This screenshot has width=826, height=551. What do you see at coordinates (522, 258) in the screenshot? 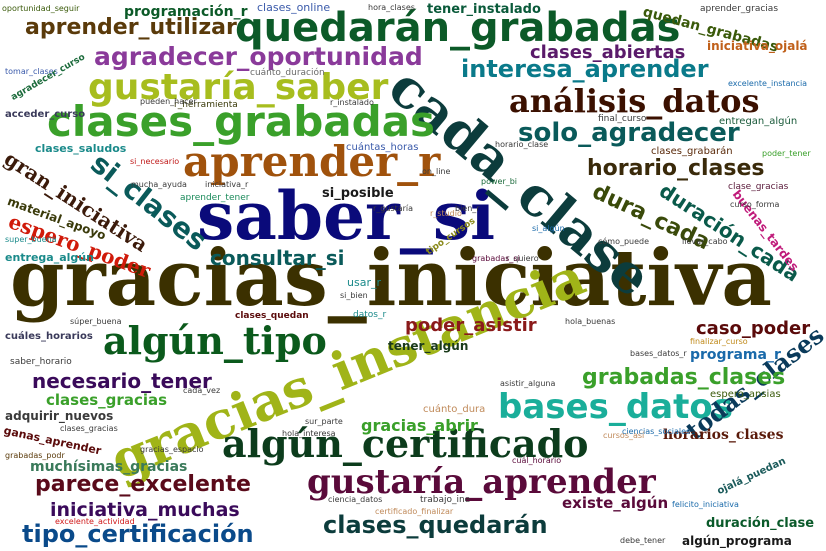
I see `word: r_quiero` at bounding box center [522, 258].